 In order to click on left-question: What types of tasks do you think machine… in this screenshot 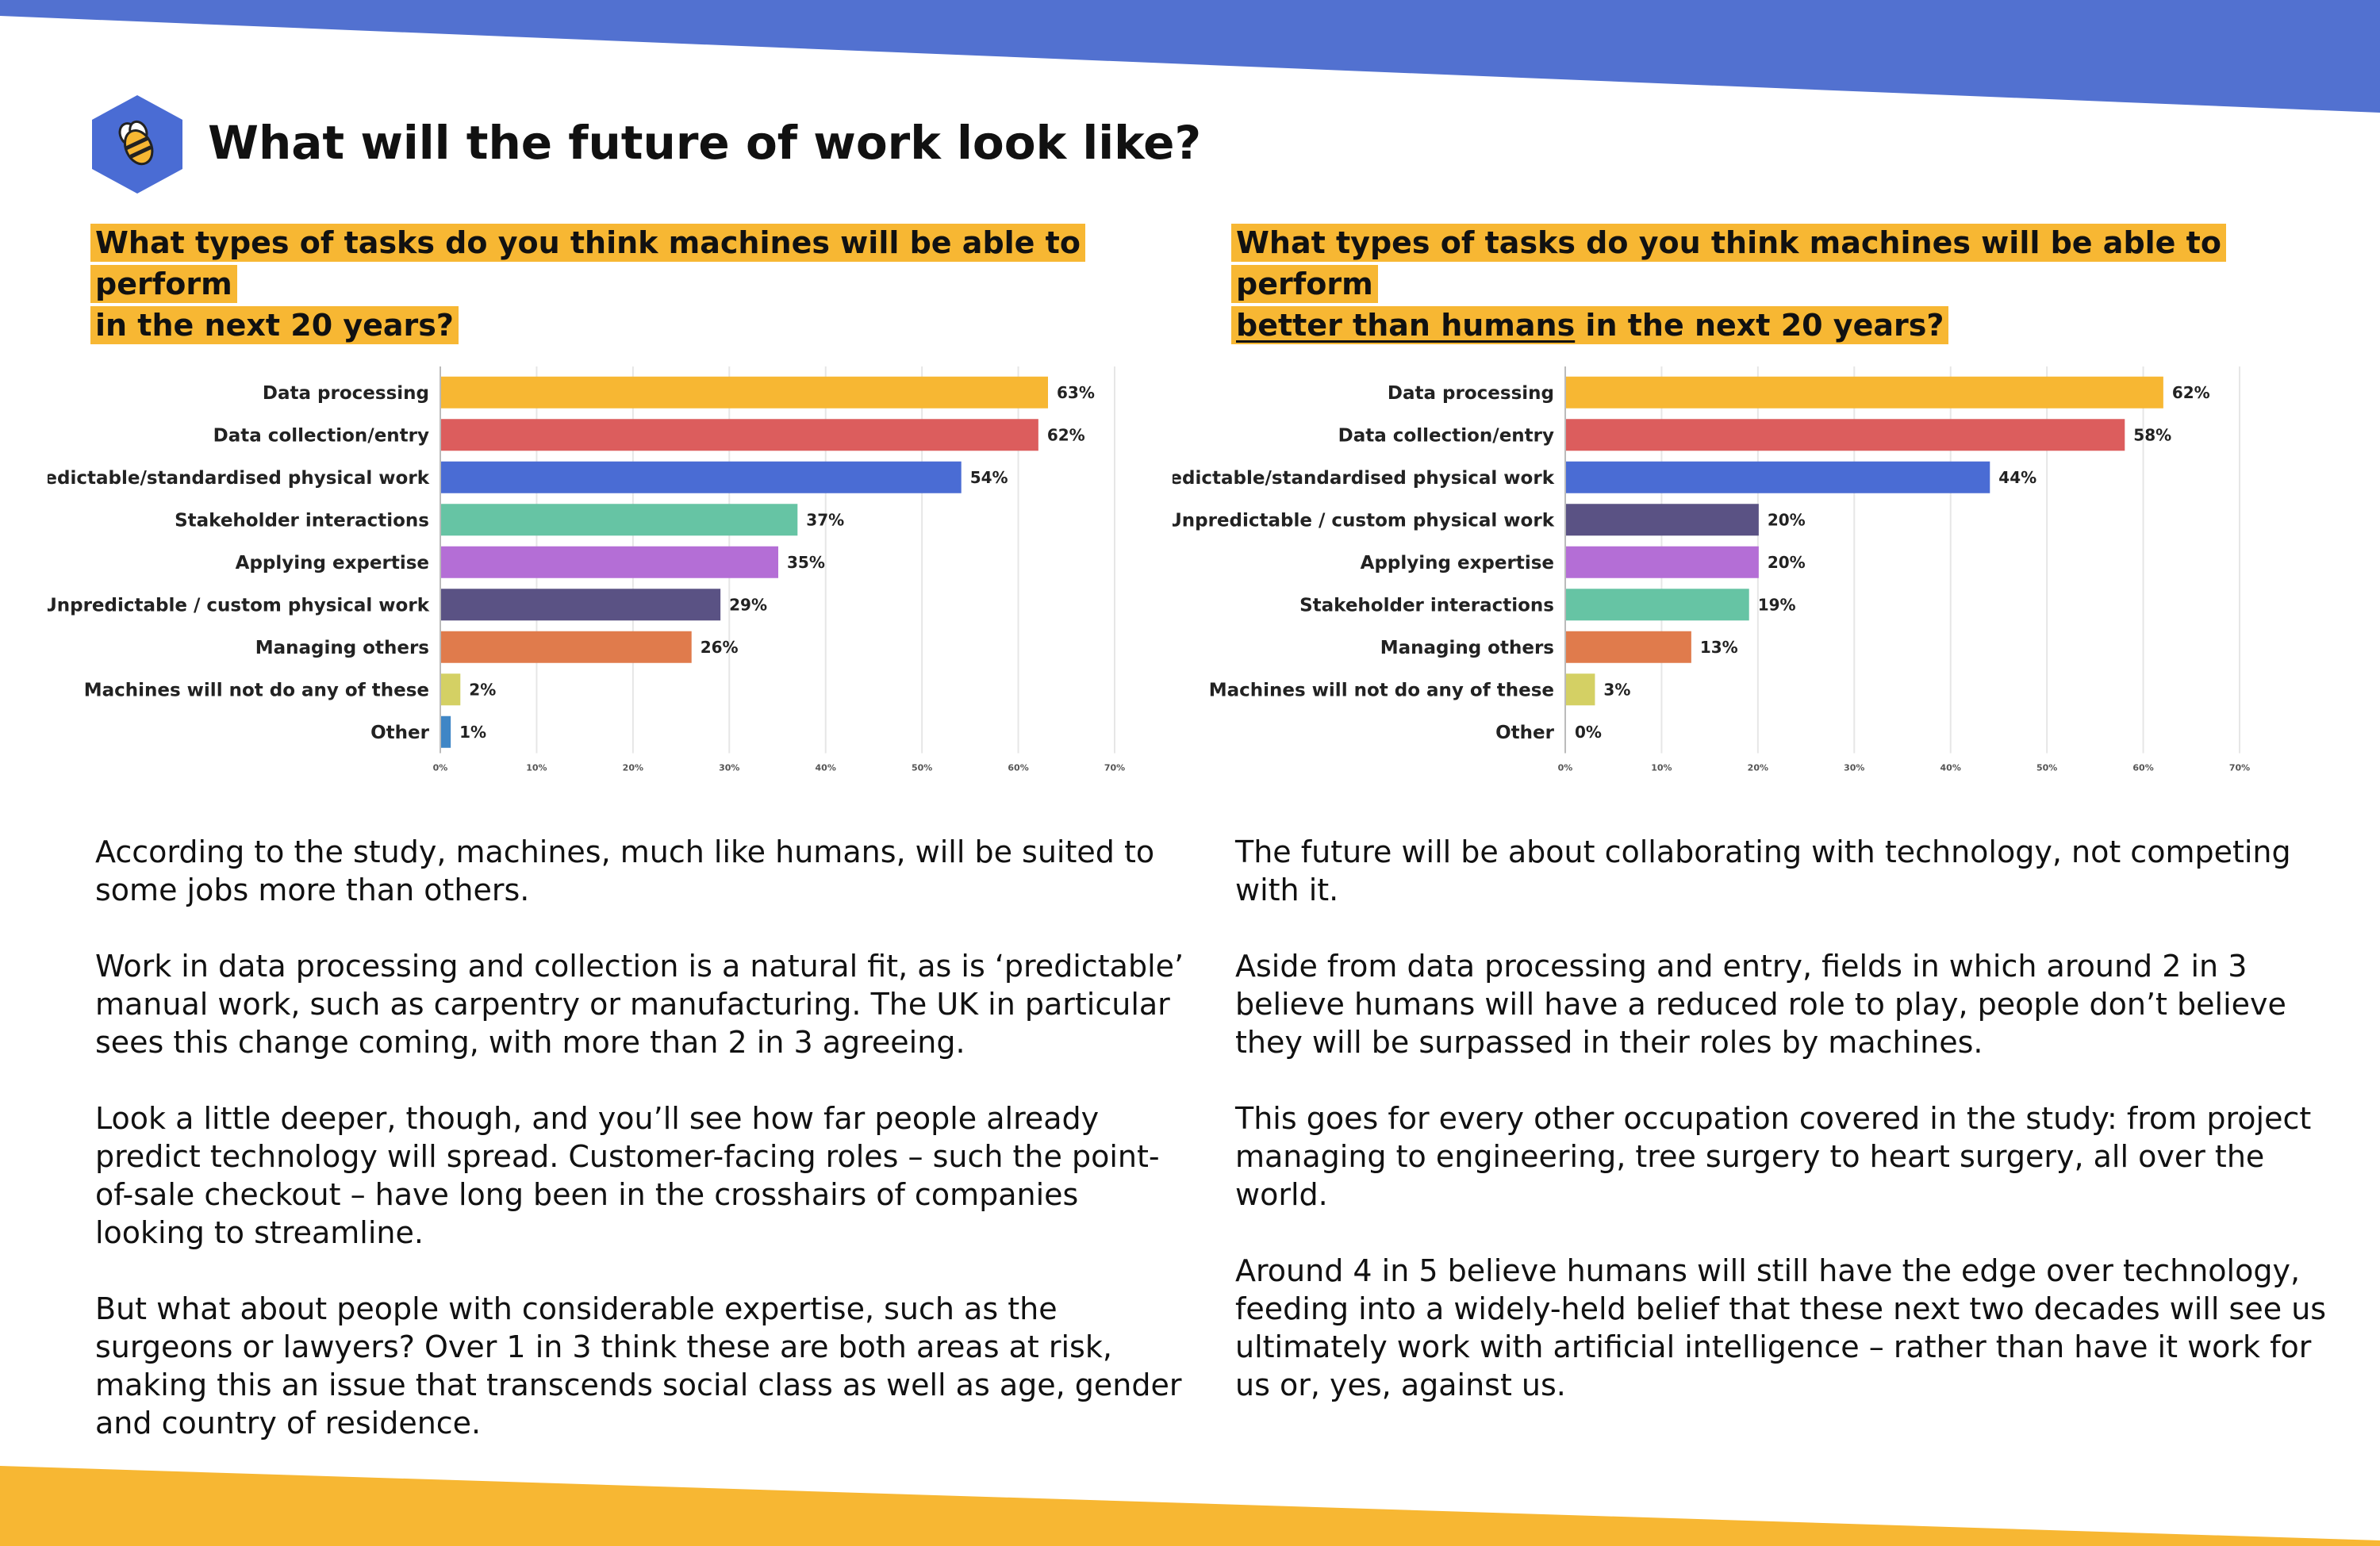, I will do `click(637, 284)`.